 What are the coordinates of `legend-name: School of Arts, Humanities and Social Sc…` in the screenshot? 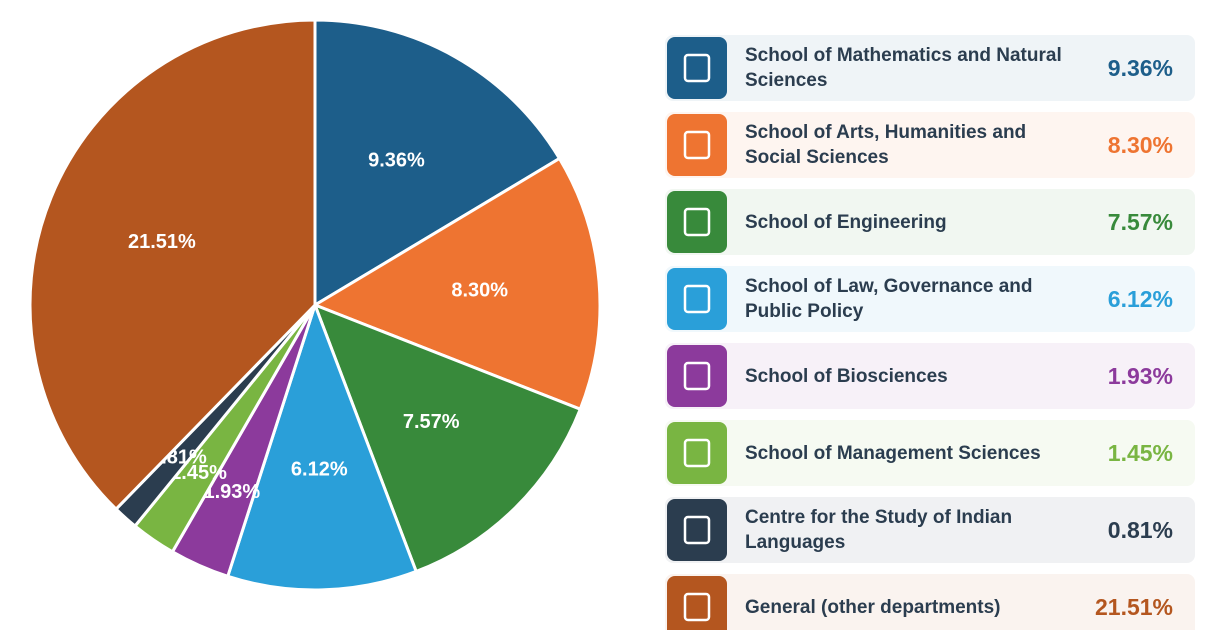 It's located at (886, 145).